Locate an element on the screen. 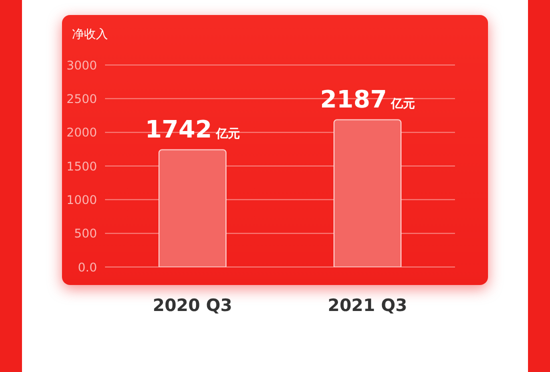 The image size is (550, 372). y-tick-label: 500 is located at coordinates (85, 233).